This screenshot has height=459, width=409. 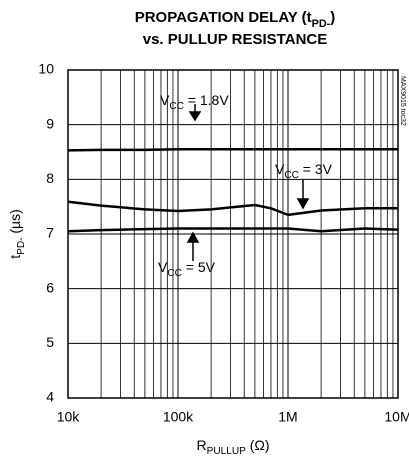 I want to click on text-segment: vs. PULLUP RESISTANCE, so click(x=235, y=39).